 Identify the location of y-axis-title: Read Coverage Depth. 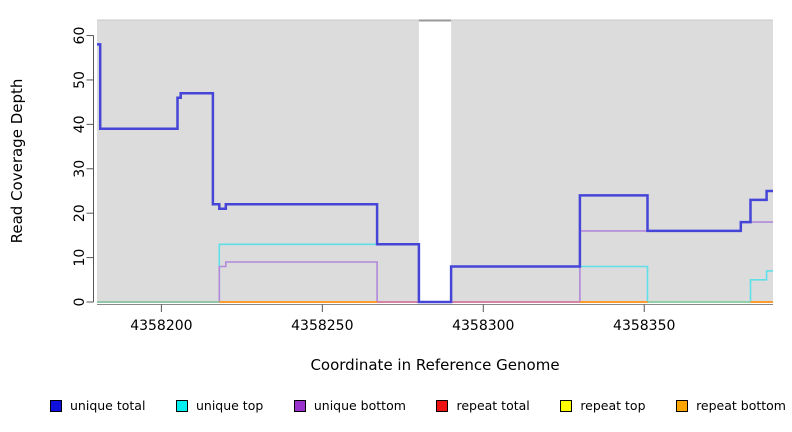
(17, 161).